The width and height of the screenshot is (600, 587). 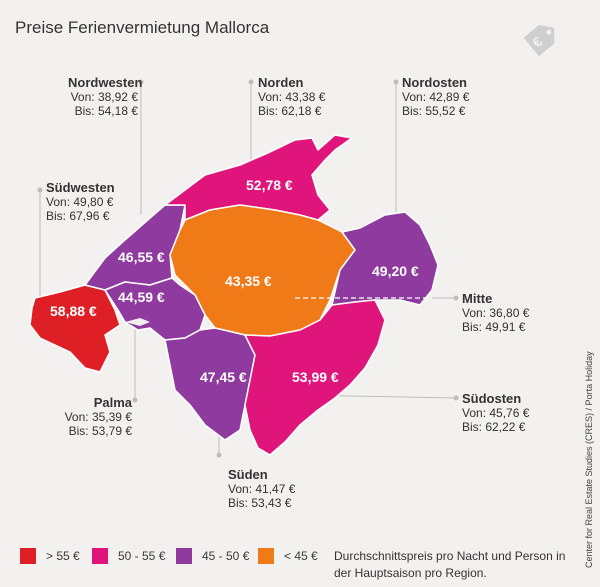 I want to click on price-palma: 44,59 €, so click(x=141, y=297).